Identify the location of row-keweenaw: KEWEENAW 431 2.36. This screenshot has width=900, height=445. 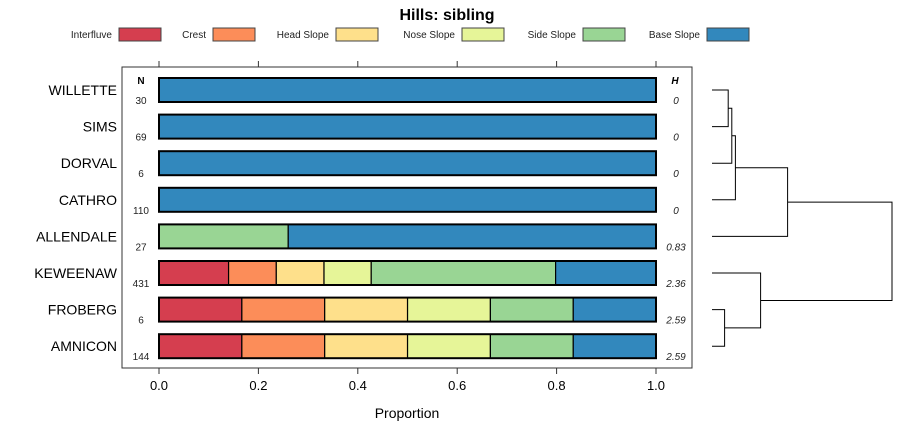
(360, 275).